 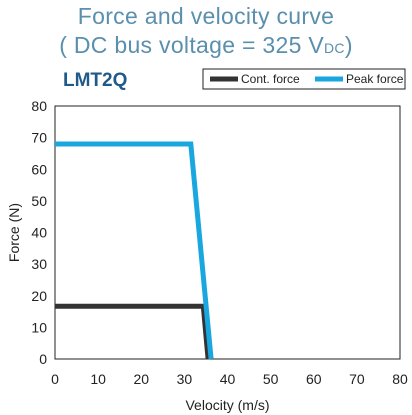 I want to click on x-tick-label-10: 10, so click(x=98, y=379).